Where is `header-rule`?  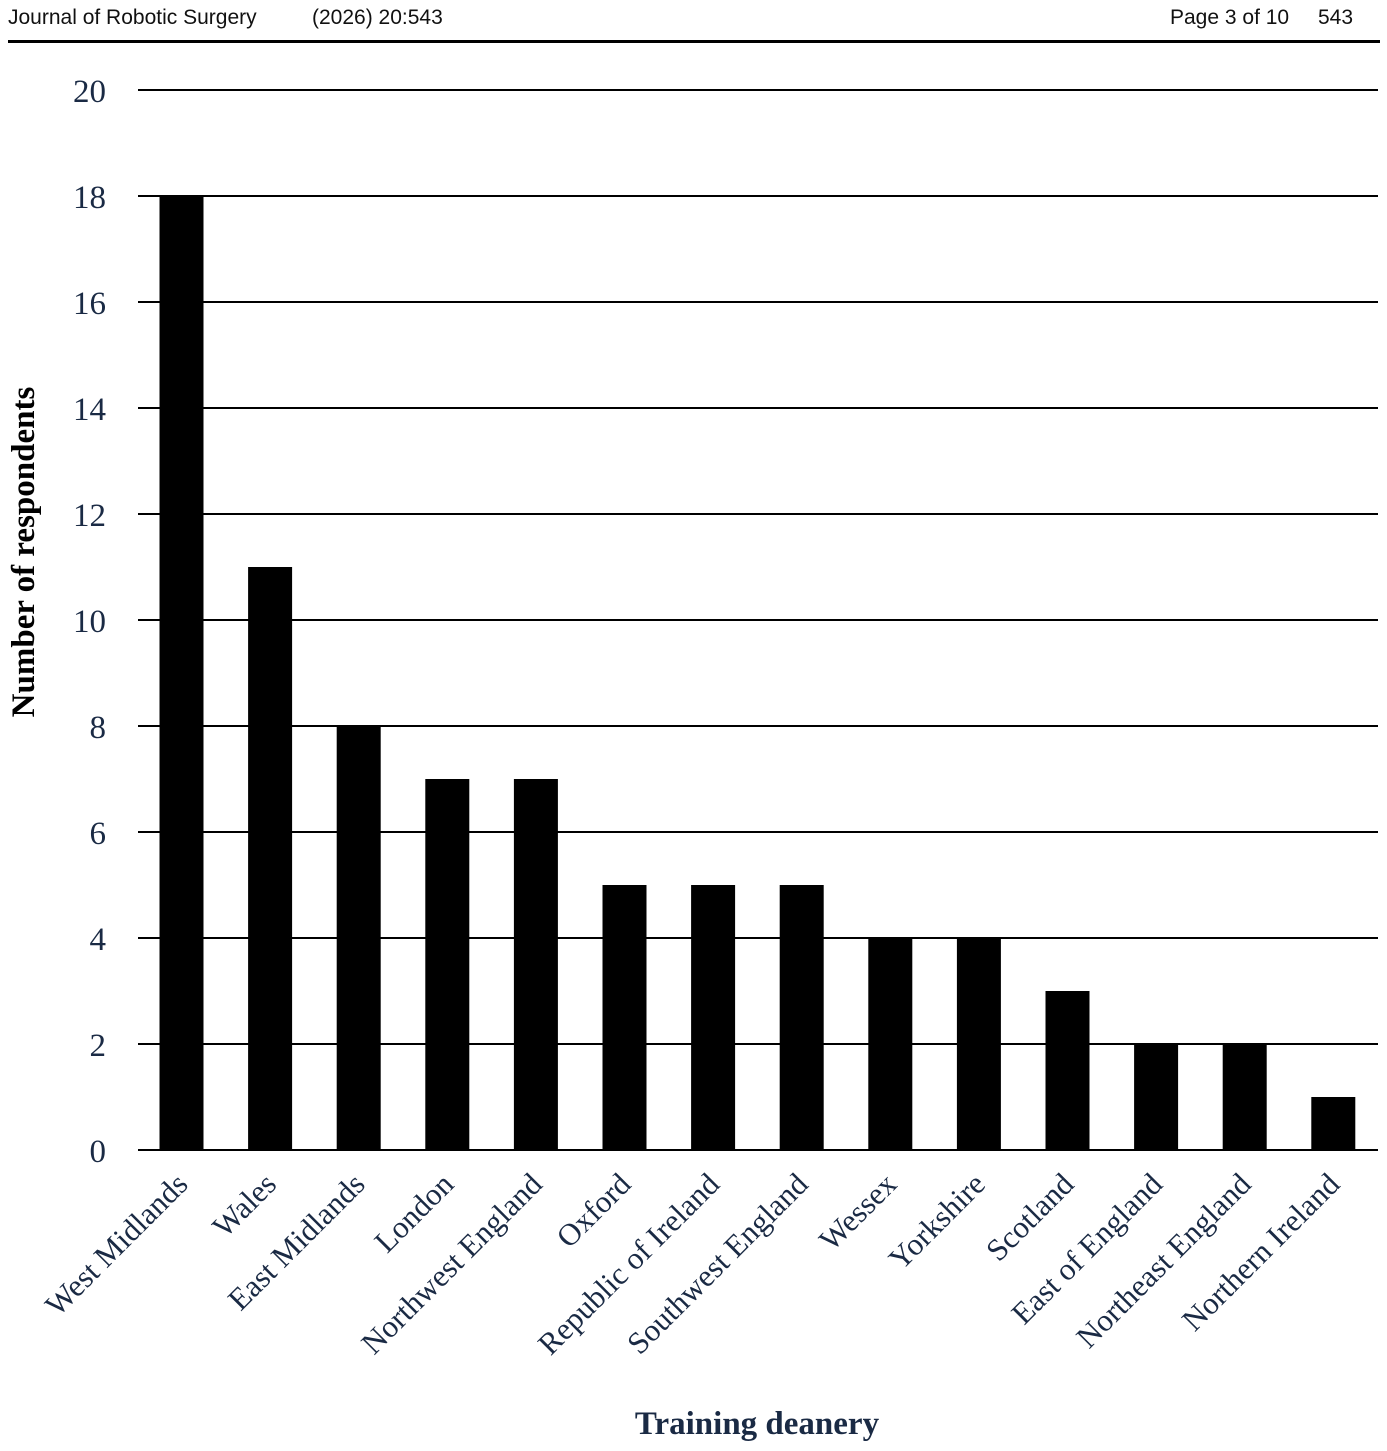
header-rule is located at coordinates (694, 41).